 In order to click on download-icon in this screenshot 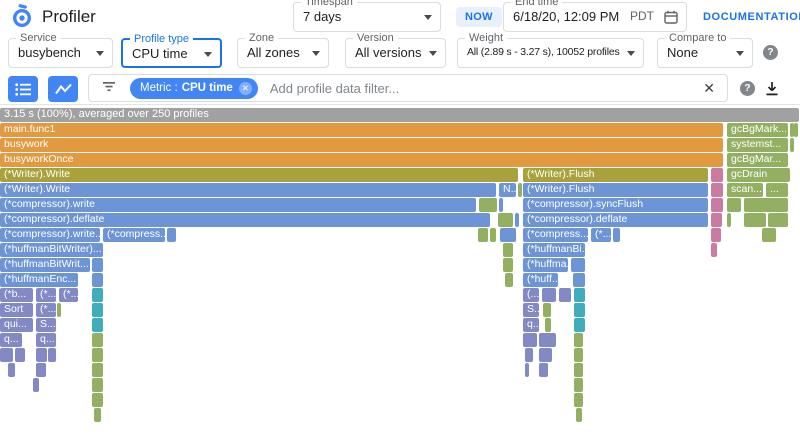, I will do `click(772, 91)`.